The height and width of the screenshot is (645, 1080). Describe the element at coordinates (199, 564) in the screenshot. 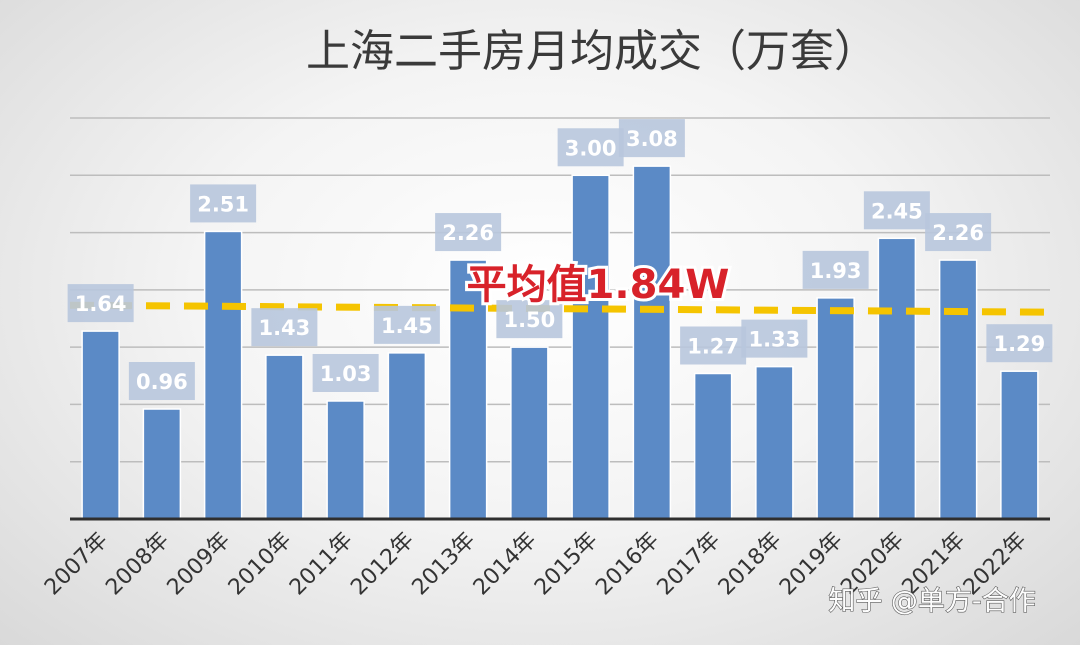

I see `x-tick-label: 2009年` at that location.